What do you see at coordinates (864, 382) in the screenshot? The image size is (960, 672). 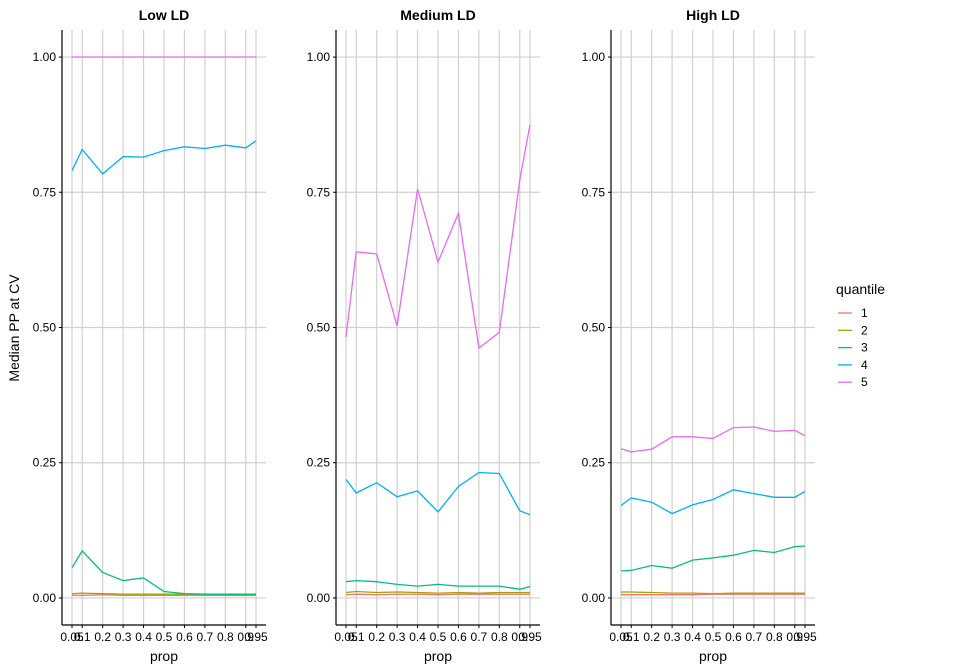 I see `legend-label-5: 5` at bounding box center [864, 382].